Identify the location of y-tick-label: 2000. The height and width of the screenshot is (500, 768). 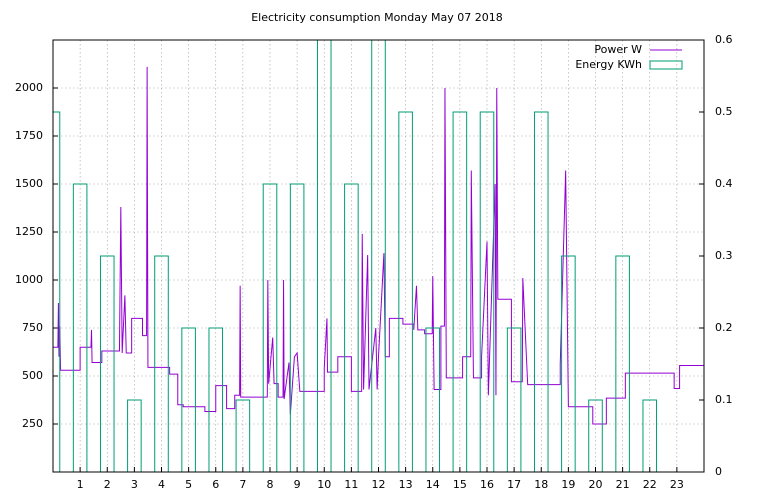
(29, 87).